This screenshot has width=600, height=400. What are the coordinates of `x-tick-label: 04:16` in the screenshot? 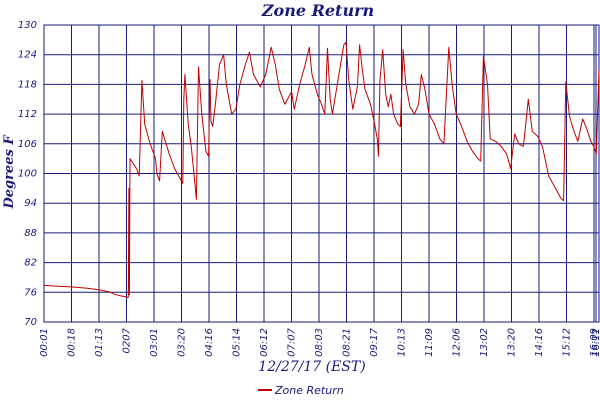 It's located at (209, 342).